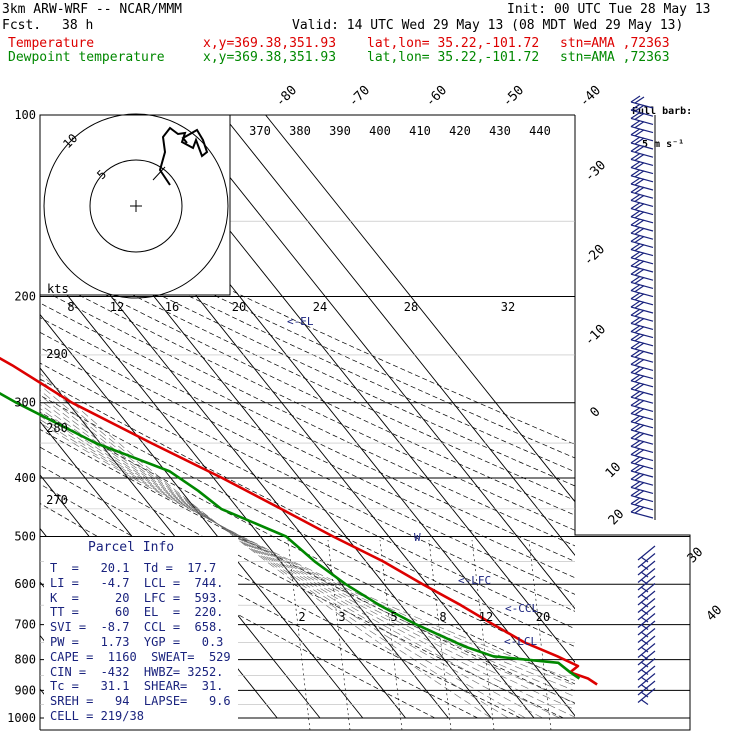 The width and height of the screenshot is (740, 740). What do you see at coordinates (25, 478) in the screenshot?
I see `pressure-label: 400` at bounding box center [25, 478].